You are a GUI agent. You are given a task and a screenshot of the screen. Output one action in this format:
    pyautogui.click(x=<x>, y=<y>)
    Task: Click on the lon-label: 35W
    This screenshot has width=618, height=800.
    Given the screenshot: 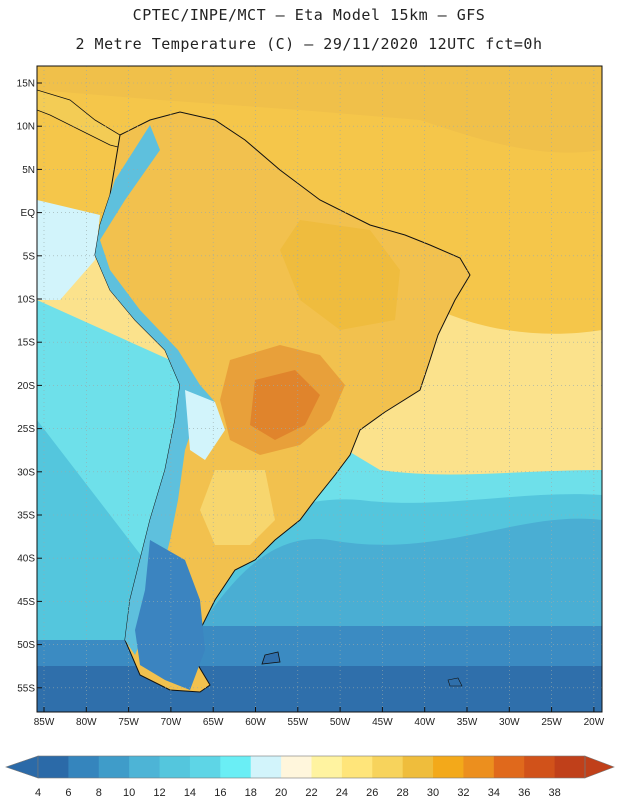 What is the action you would take?
    pyautogui.click(x=467, y=722)
    